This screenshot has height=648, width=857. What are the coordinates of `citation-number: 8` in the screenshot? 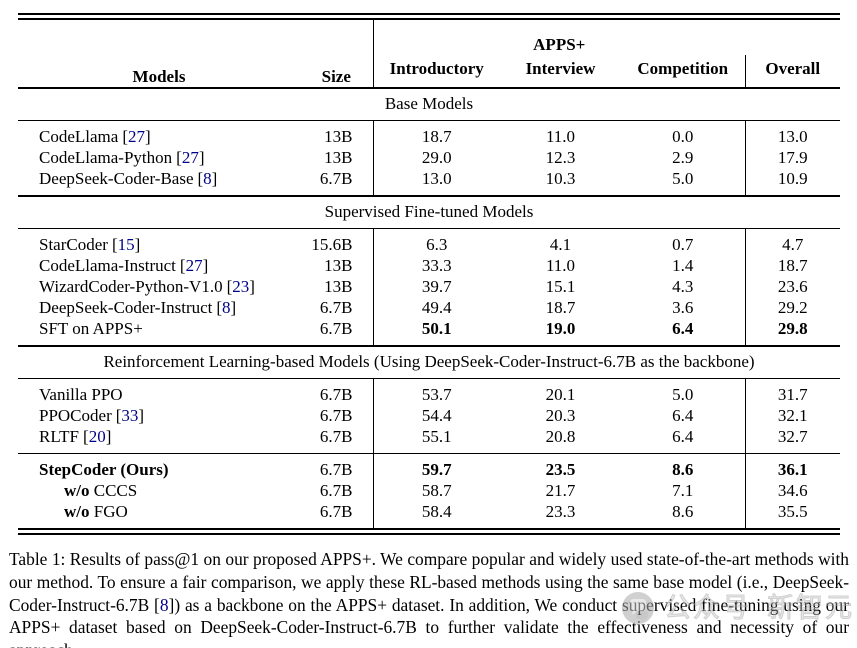 It's located at (226, 307).